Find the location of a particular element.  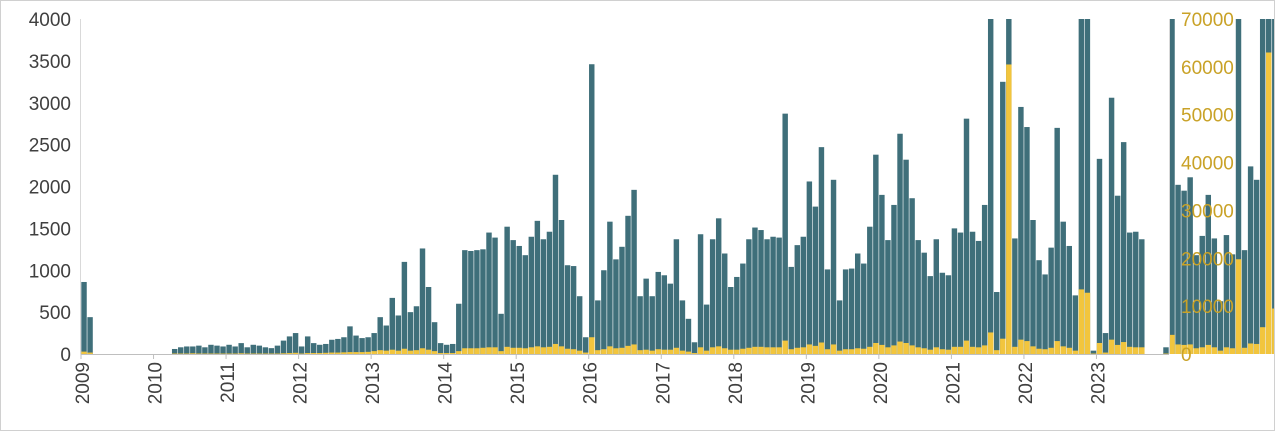

left-tick-label: 1000 is located at coordinates (50, 271).